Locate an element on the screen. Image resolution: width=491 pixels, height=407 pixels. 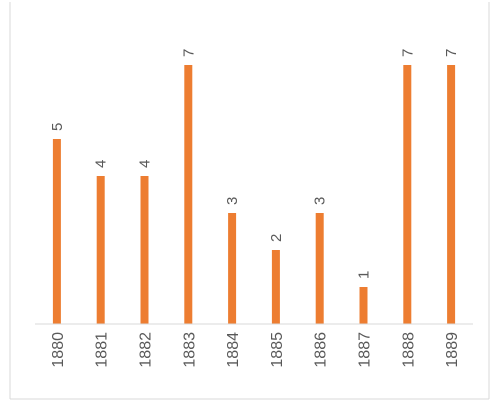
x-tick-label-1885: 1885 is located at coordinates (277, 350).